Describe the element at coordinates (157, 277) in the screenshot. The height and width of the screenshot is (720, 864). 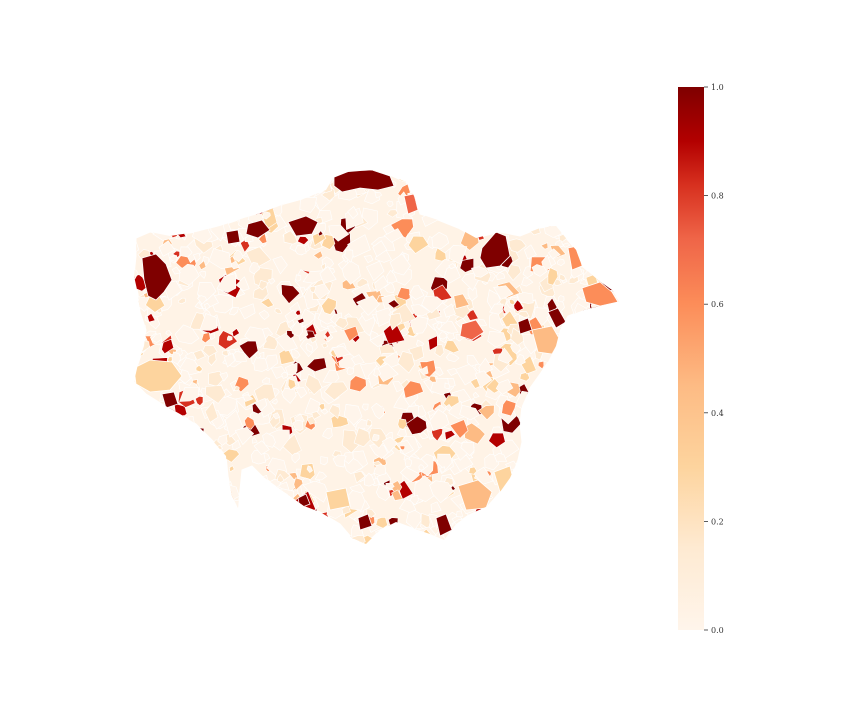
I see `district-northwest-dark` at that location.